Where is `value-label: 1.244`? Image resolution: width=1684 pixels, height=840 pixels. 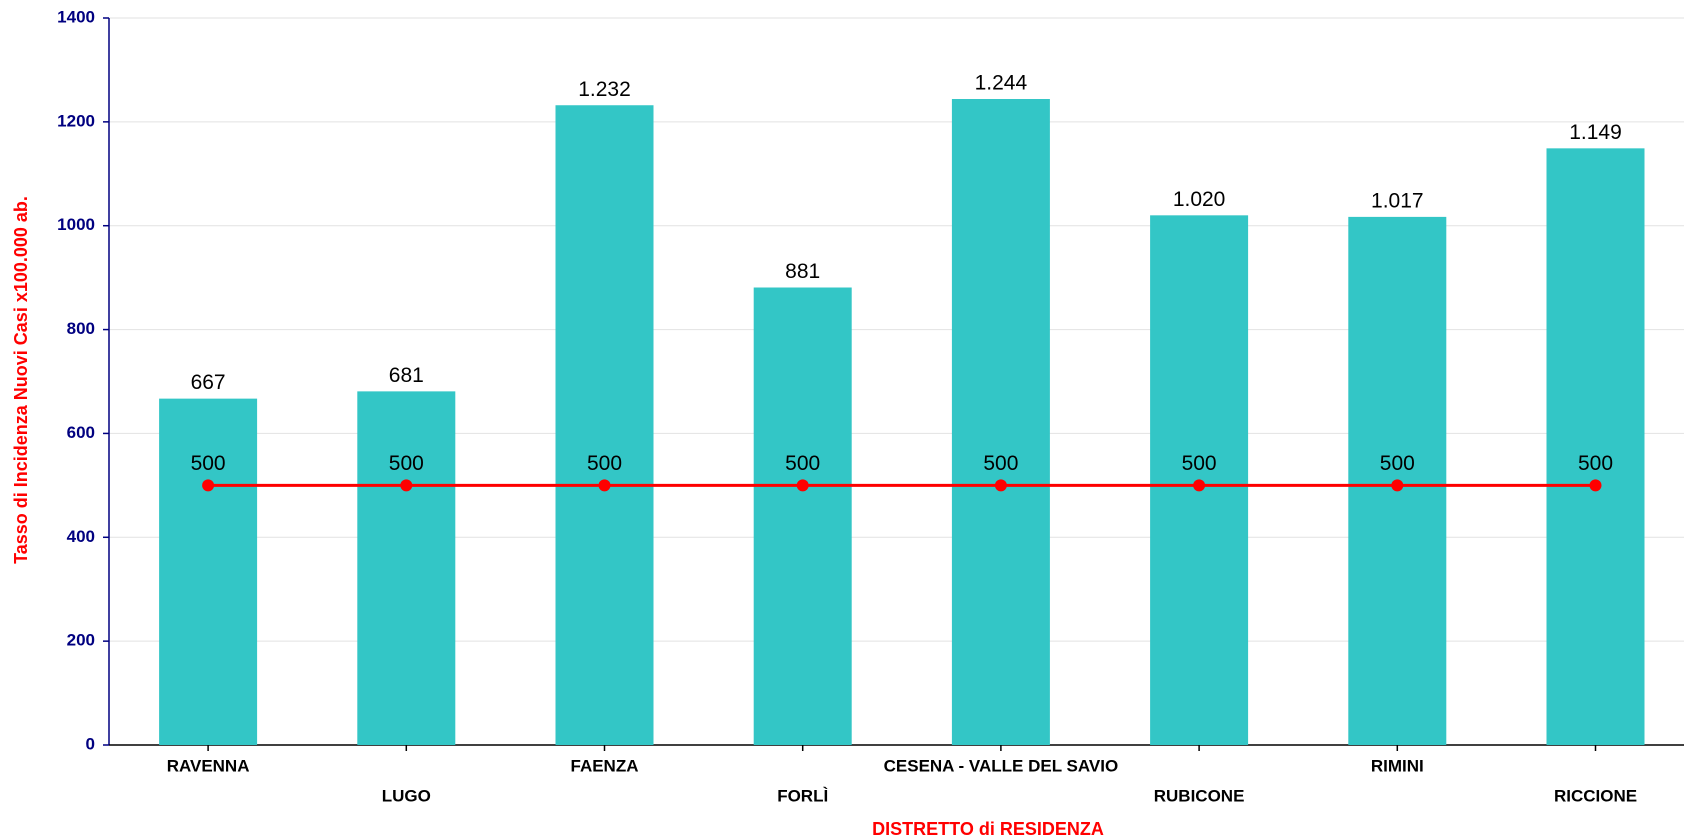
value-label: 1.244 is located at coordinates (1001, 83).